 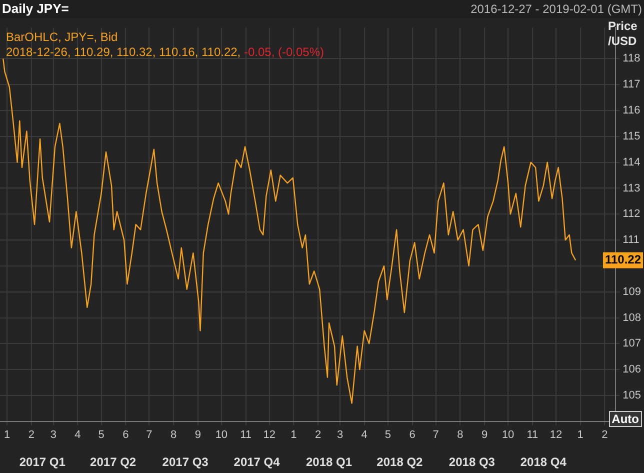 I want to click on annotation: 110.22, so click(x=623, y=259).